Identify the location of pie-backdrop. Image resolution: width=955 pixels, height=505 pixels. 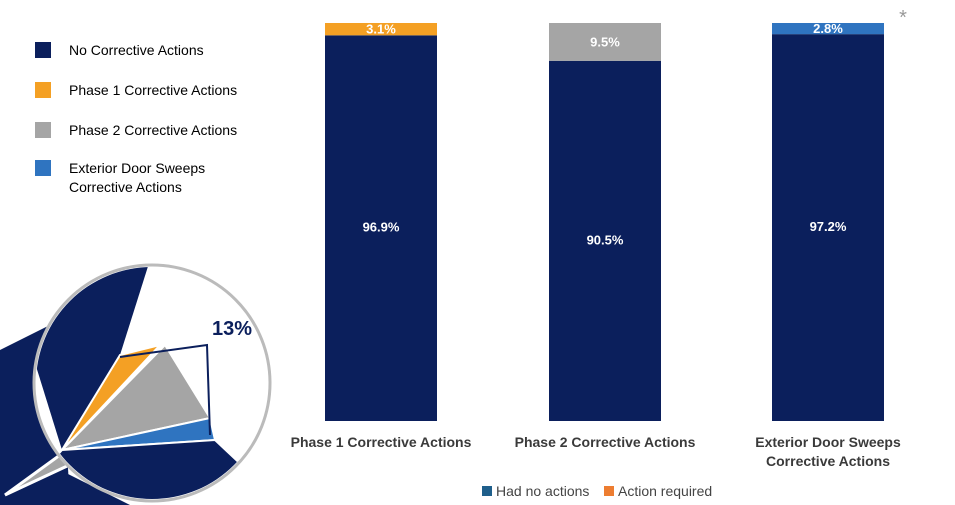
(65, 487).